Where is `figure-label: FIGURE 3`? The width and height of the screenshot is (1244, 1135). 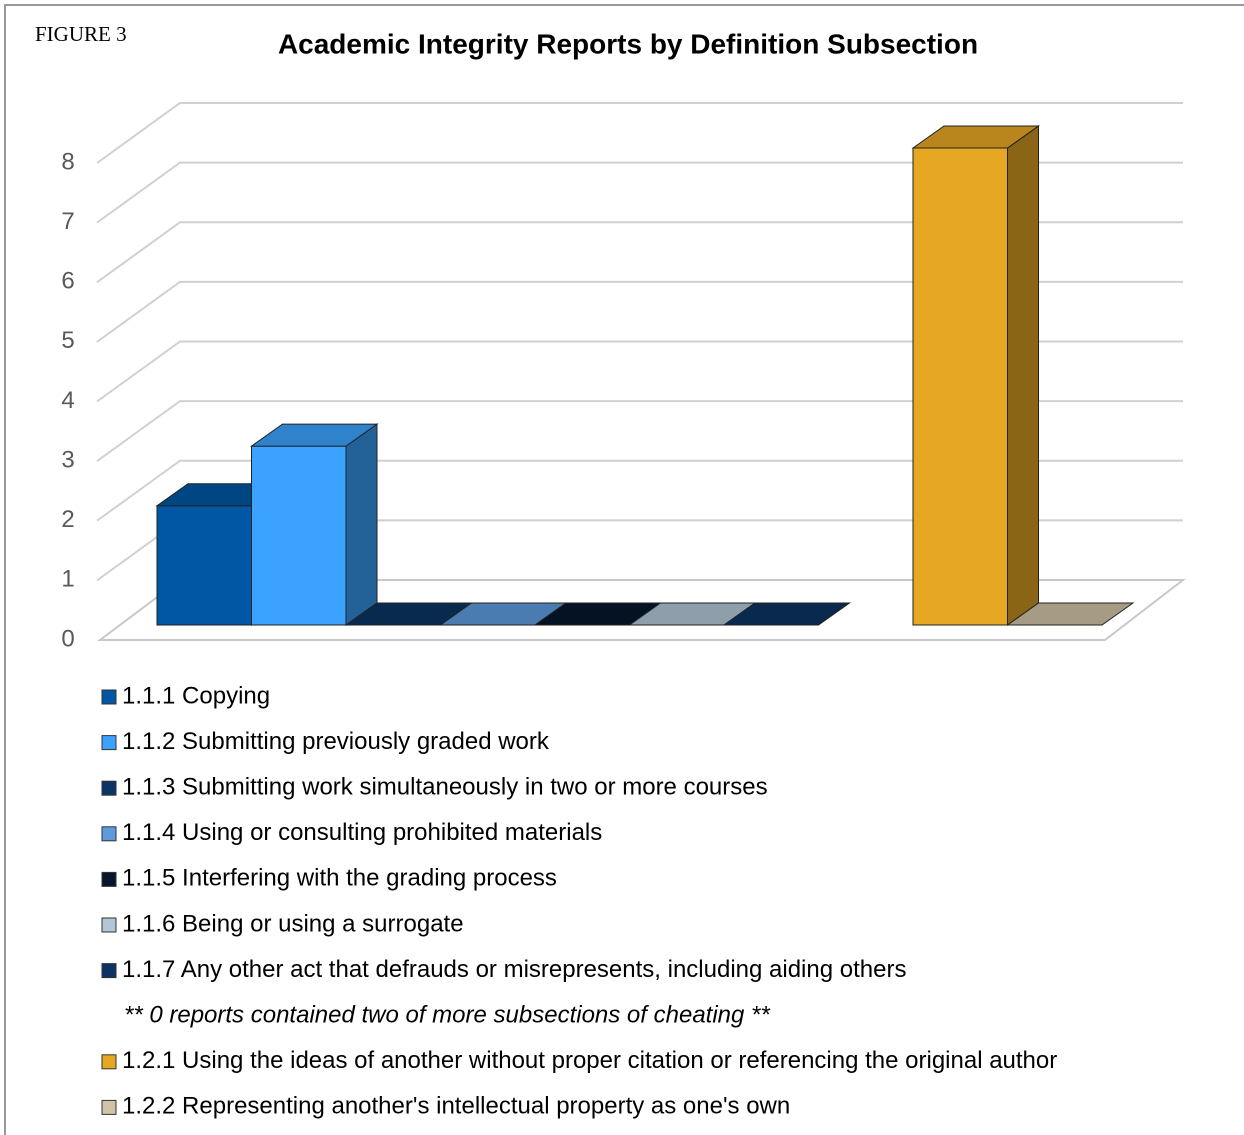 figure-label: FIGURE 3 is located at coordinates (81, 34).